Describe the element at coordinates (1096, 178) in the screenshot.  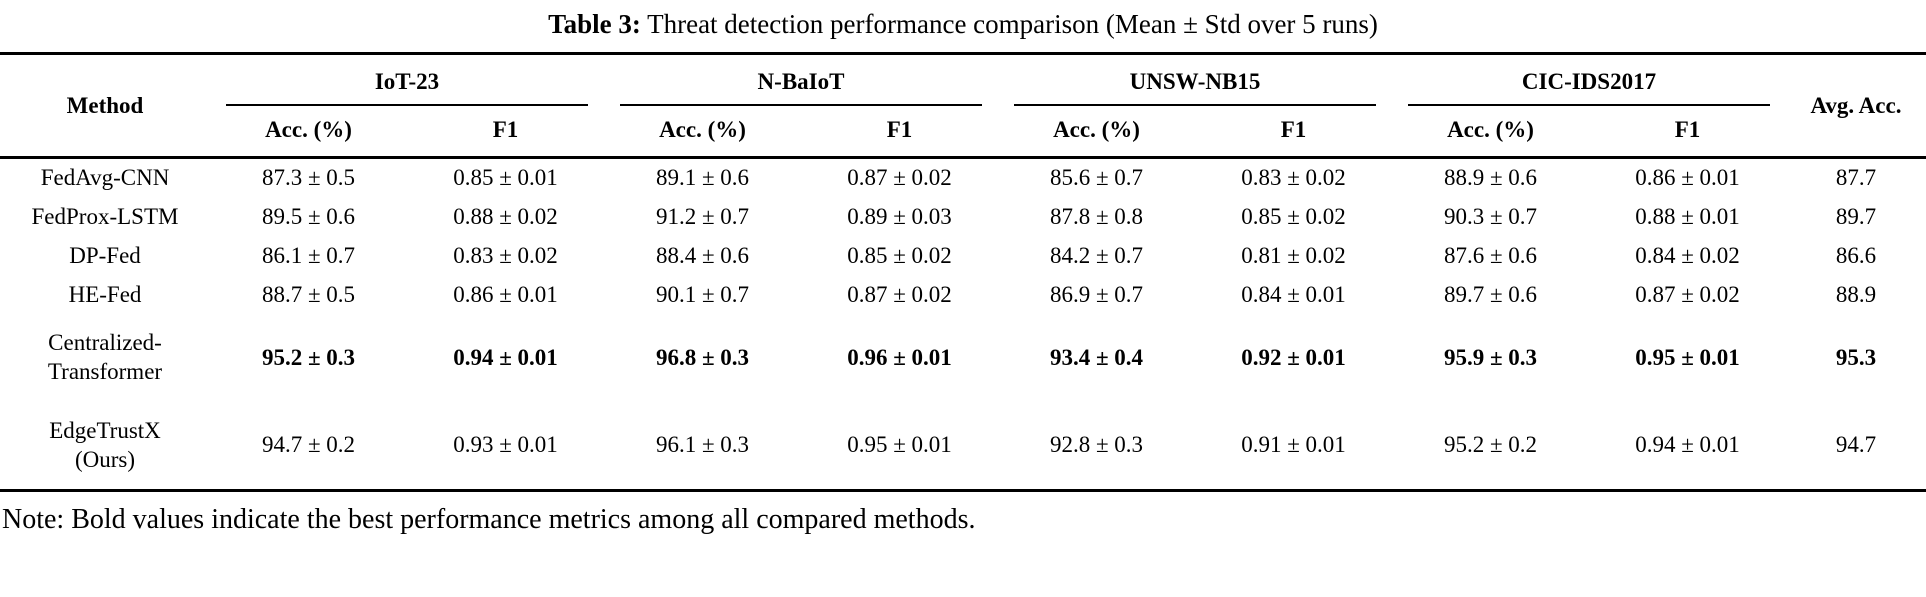
I see `value-cell: 85.6 ± 0.7` at that location.